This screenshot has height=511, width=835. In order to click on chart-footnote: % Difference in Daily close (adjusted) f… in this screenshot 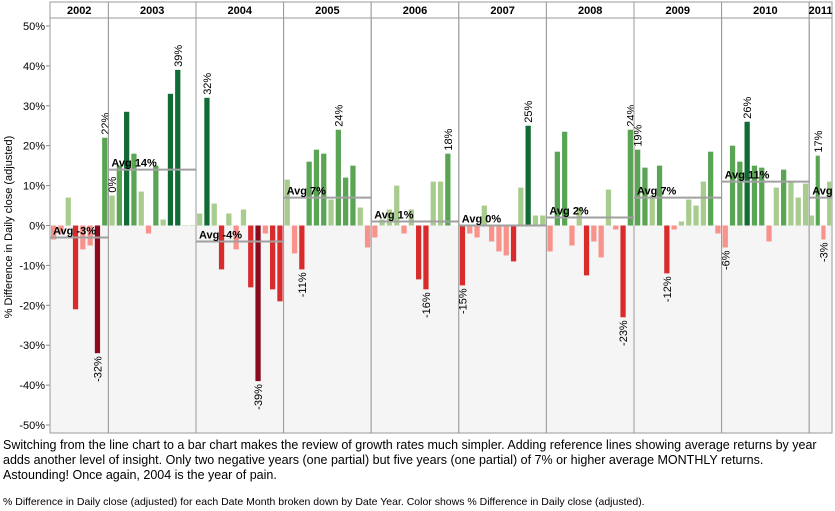, I will do `click(324, 502)`.